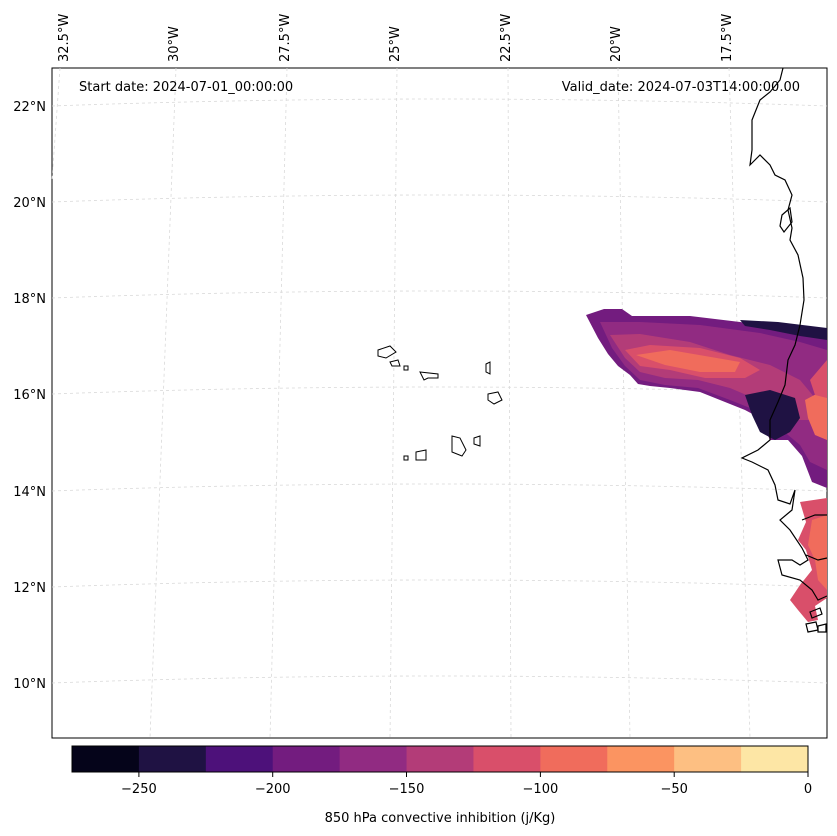 The width and height of the screenshot is (837, 836). I want to click on parallel-18n, so click(439, 294).